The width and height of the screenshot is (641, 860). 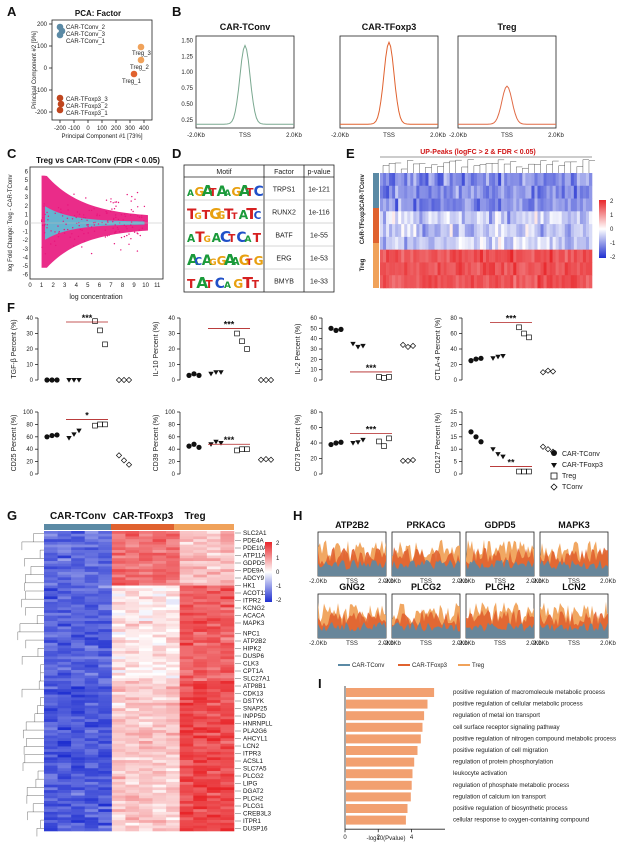 I want to click on dot-conv, so click(x=341, y=442).